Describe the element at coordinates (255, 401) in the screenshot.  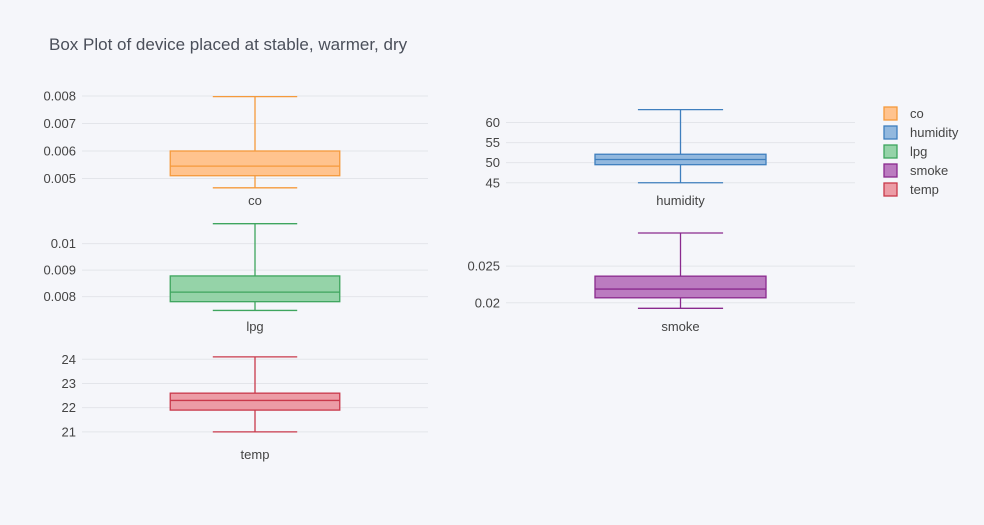
I see `box-temp` at that location.